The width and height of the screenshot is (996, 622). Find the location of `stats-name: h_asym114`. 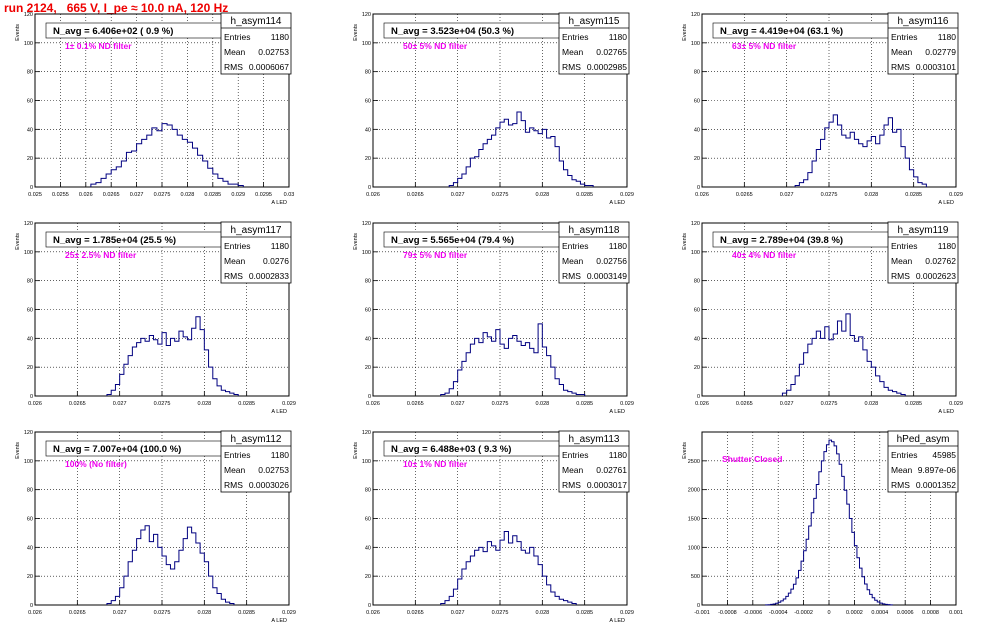

stats-name: h_asym114 is located at coordinates (256, 21).